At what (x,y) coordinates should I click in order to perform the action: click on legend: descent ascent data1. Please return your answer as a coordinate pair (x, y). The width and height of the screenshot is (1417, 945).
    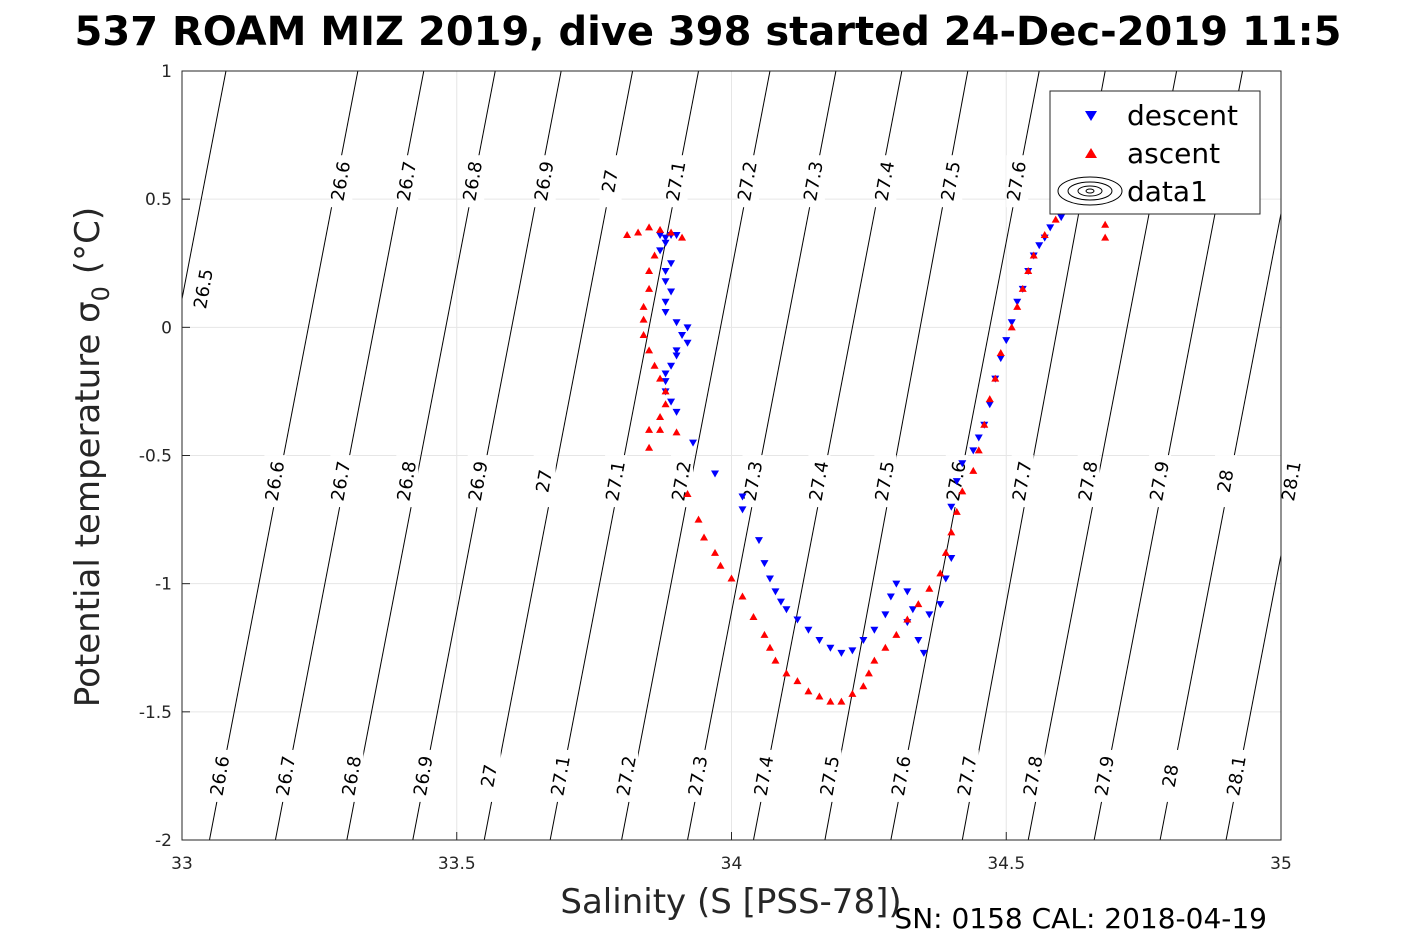
    Looking at the image, I should click on (1155, 152).